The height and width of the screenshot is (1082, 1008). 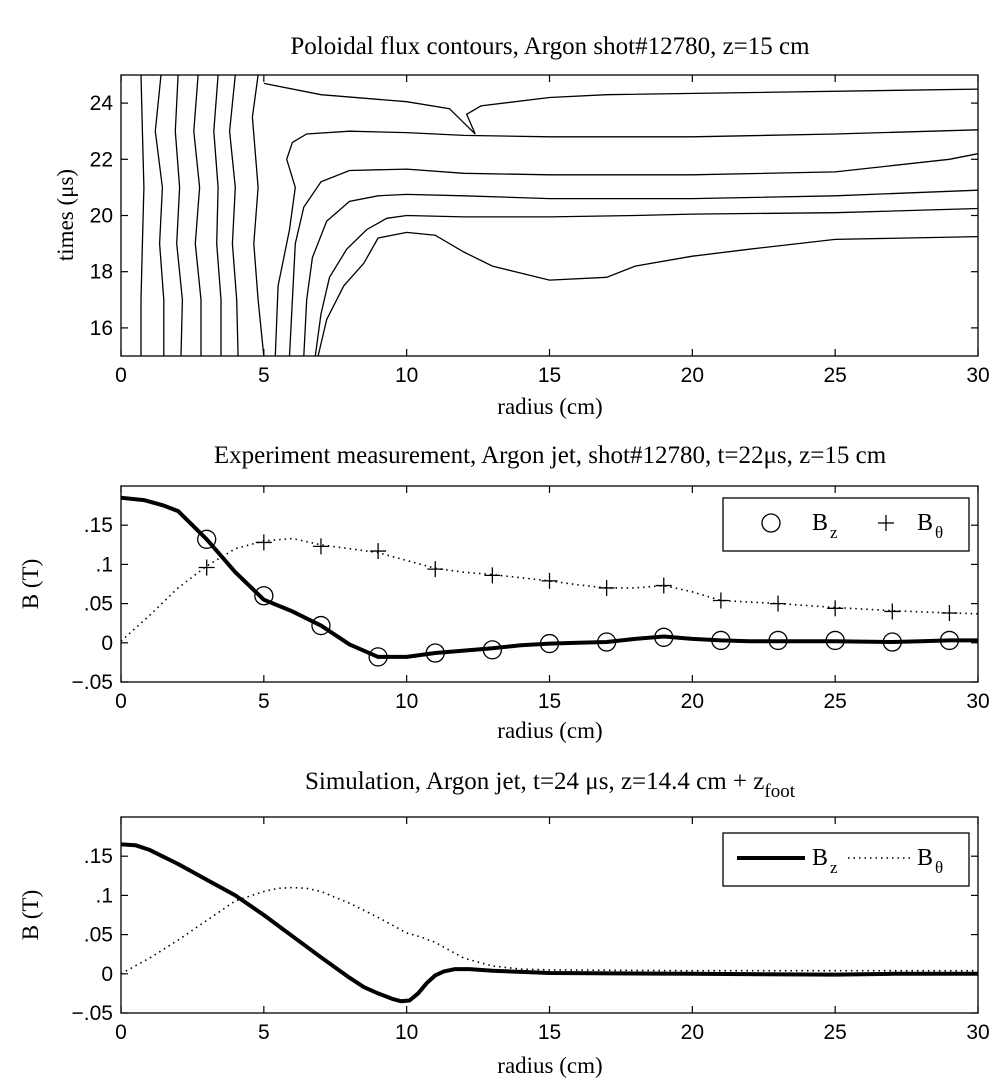 What do you see at coordinates (98, 525) in the screenshot?
I see `experiment-ytick-label: .15` at bounding box center [98, 525].